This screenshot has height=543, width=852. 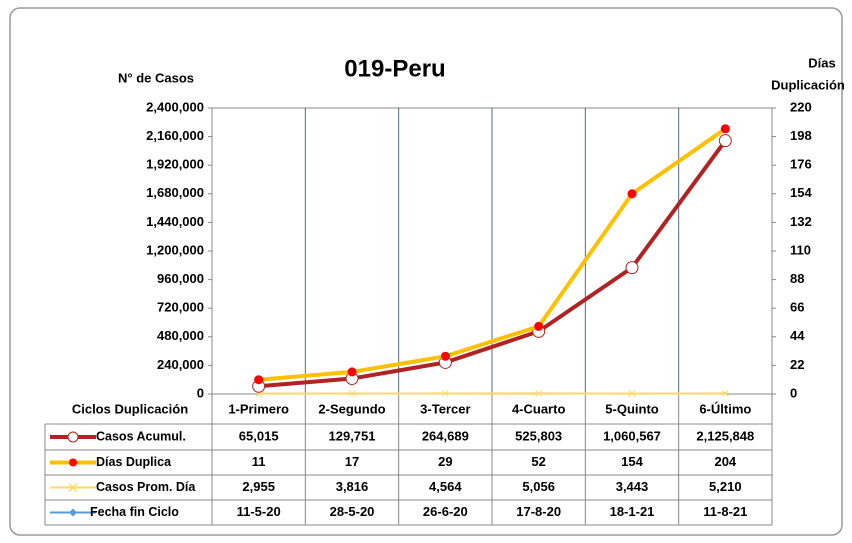 What do you see at coordinates (175, 106) in the screenshot?
I see `y-tick-label: 2,400,000` at bounding box center [175, 106].